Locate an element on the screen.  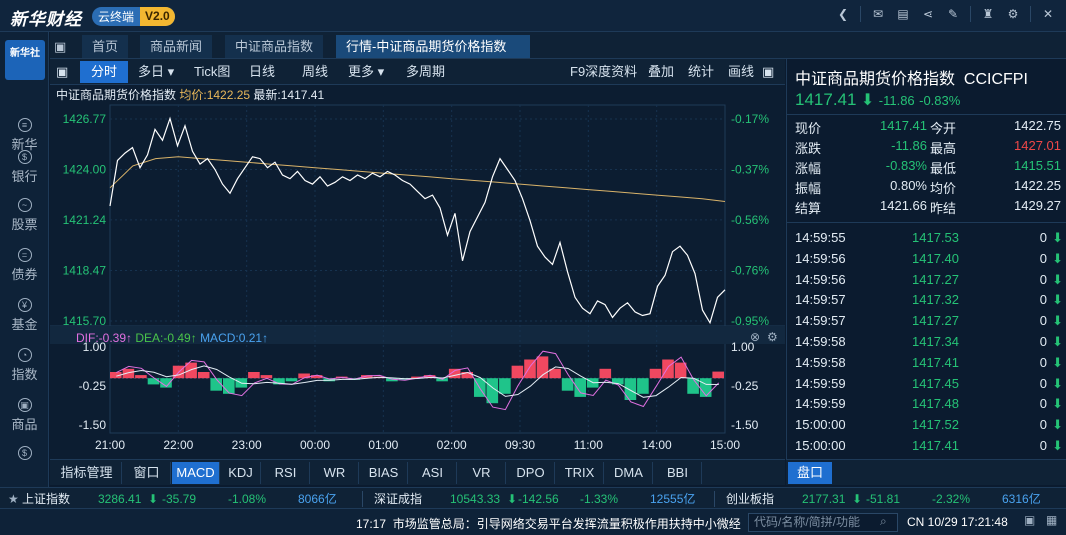
toolbar-overlay: 叠加 is located at coordinates (661, 71).